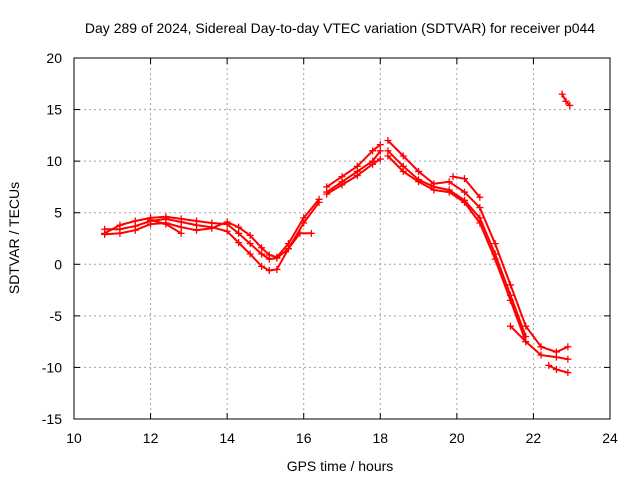 This screenshot has height=480, width=640. I want to click on y-tick-label: 15, so click(54, 110).